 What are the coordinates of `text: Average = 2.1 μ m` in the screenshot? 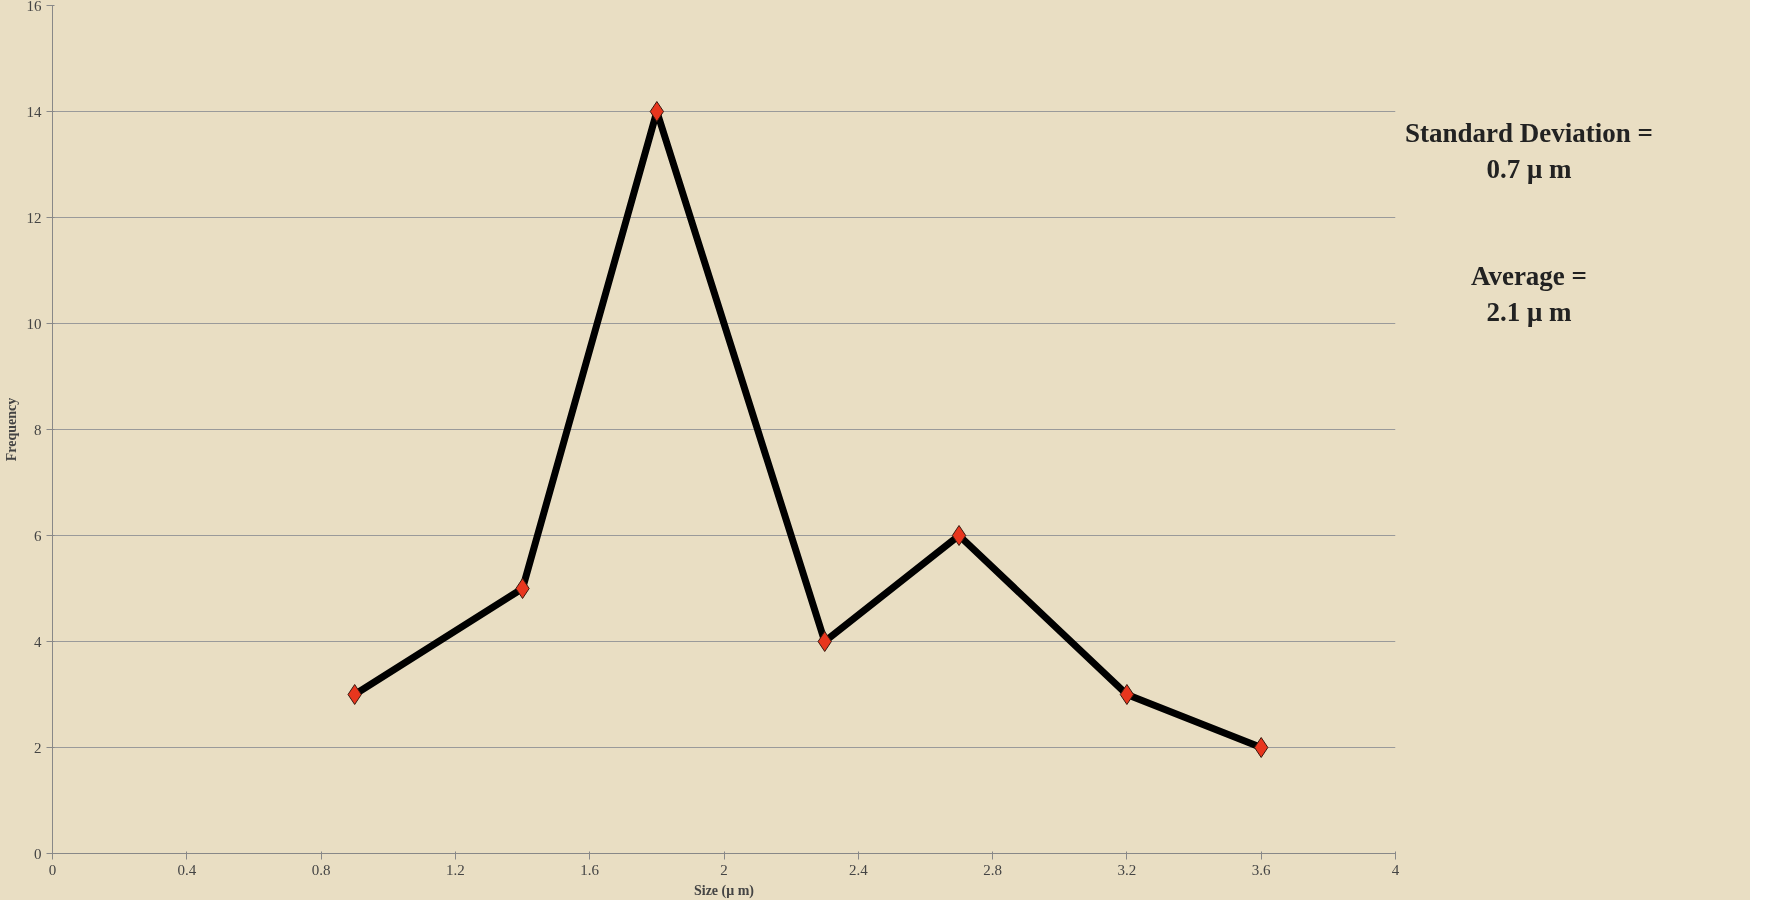 It's located at (1528, 294).